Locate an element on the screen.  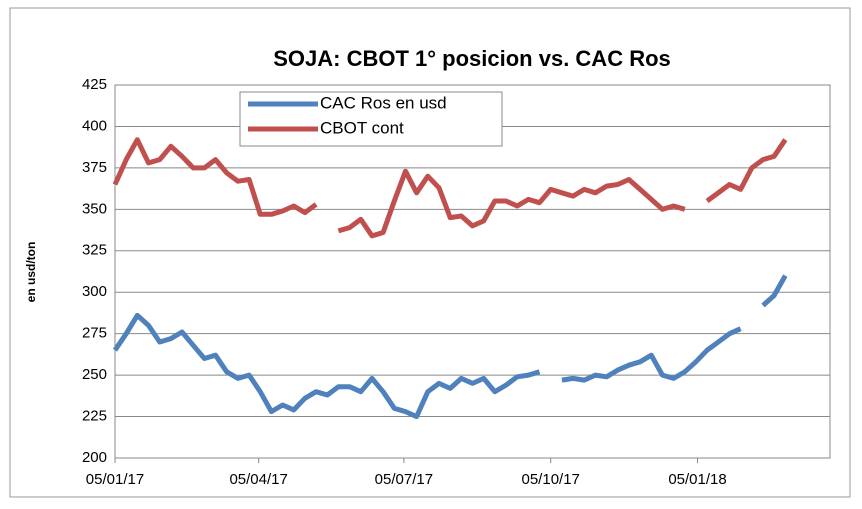
y-tick-label: 200 is located at coordinates (94, 457).